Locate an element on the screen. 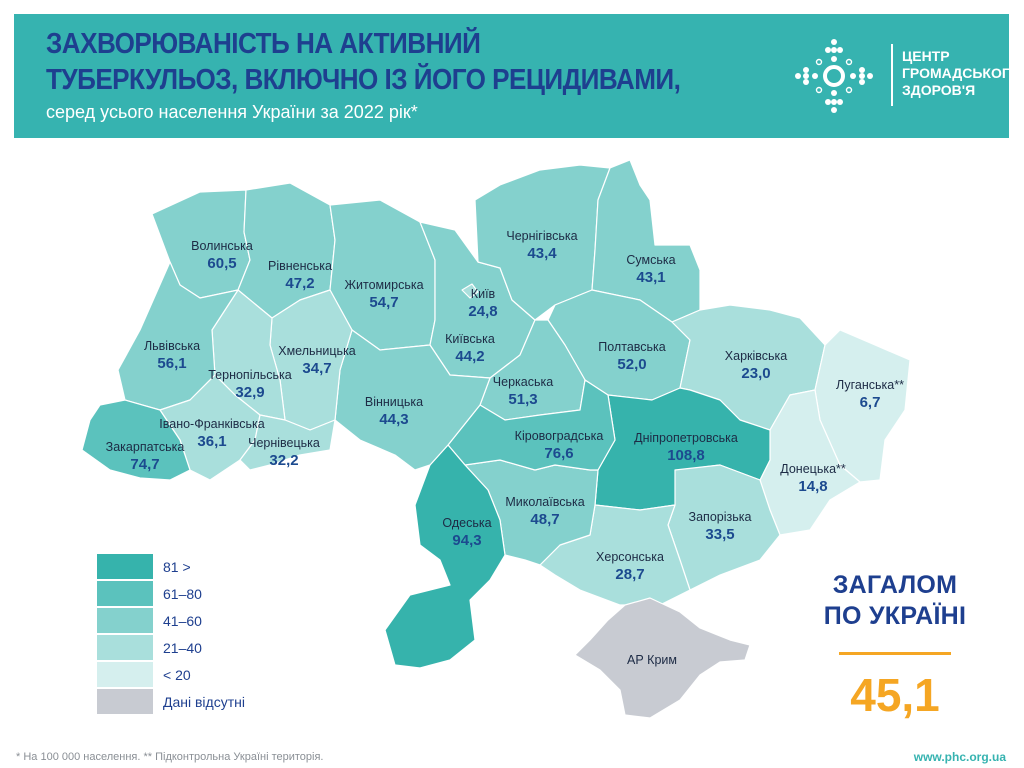  logo-text-line2: ГРОМАДСЬКОГО is located at coordinates (961, 73).